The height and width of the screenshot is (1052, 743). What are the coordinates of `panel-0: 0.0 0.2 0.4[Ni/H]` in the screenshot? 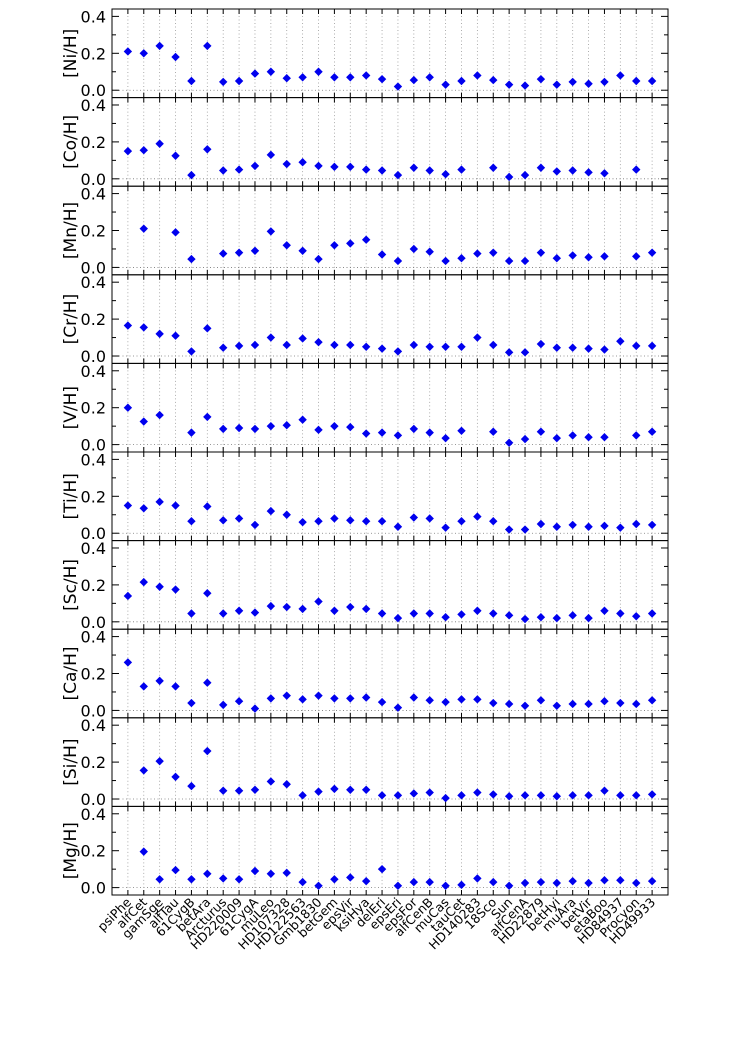 It's located at (365, 53).